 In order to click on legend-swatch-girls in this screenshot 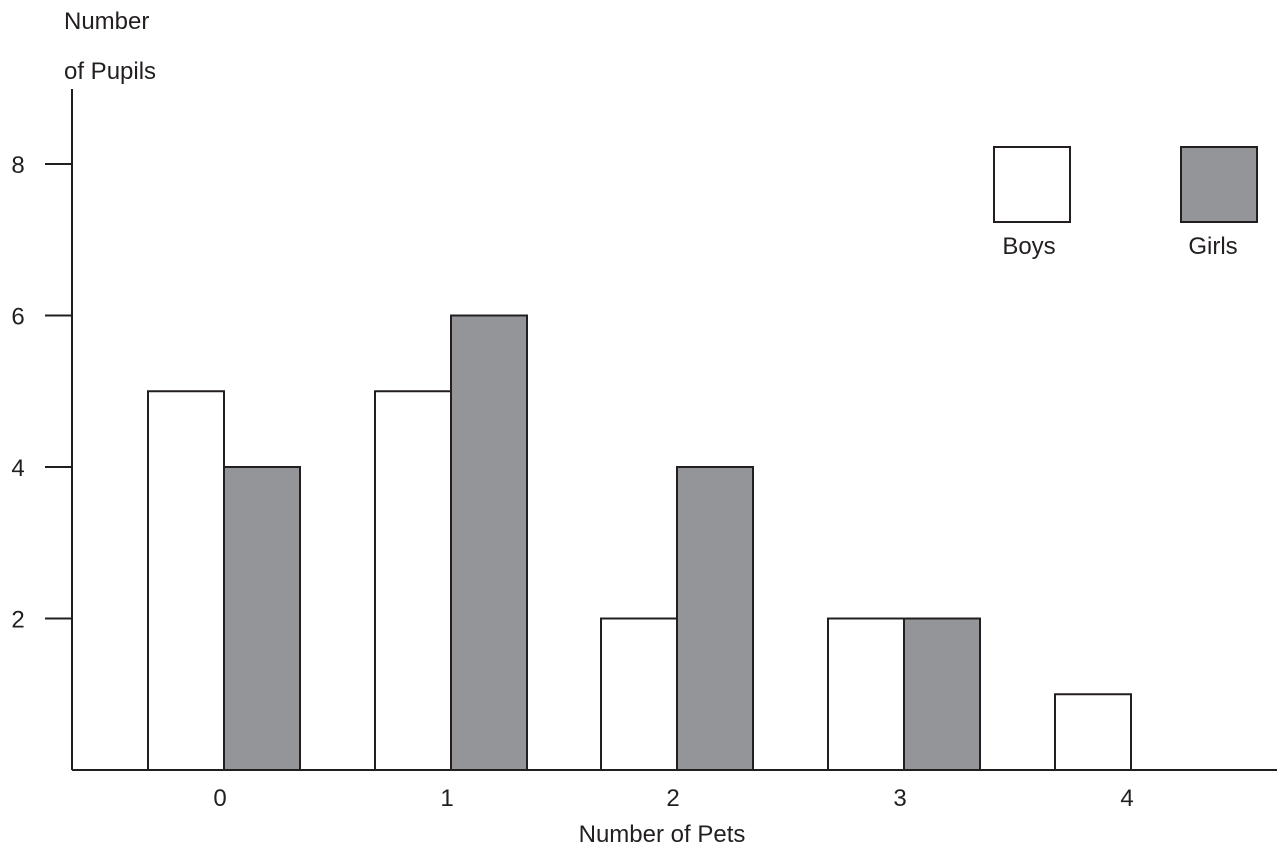, I will do `click(1219, 184)`.